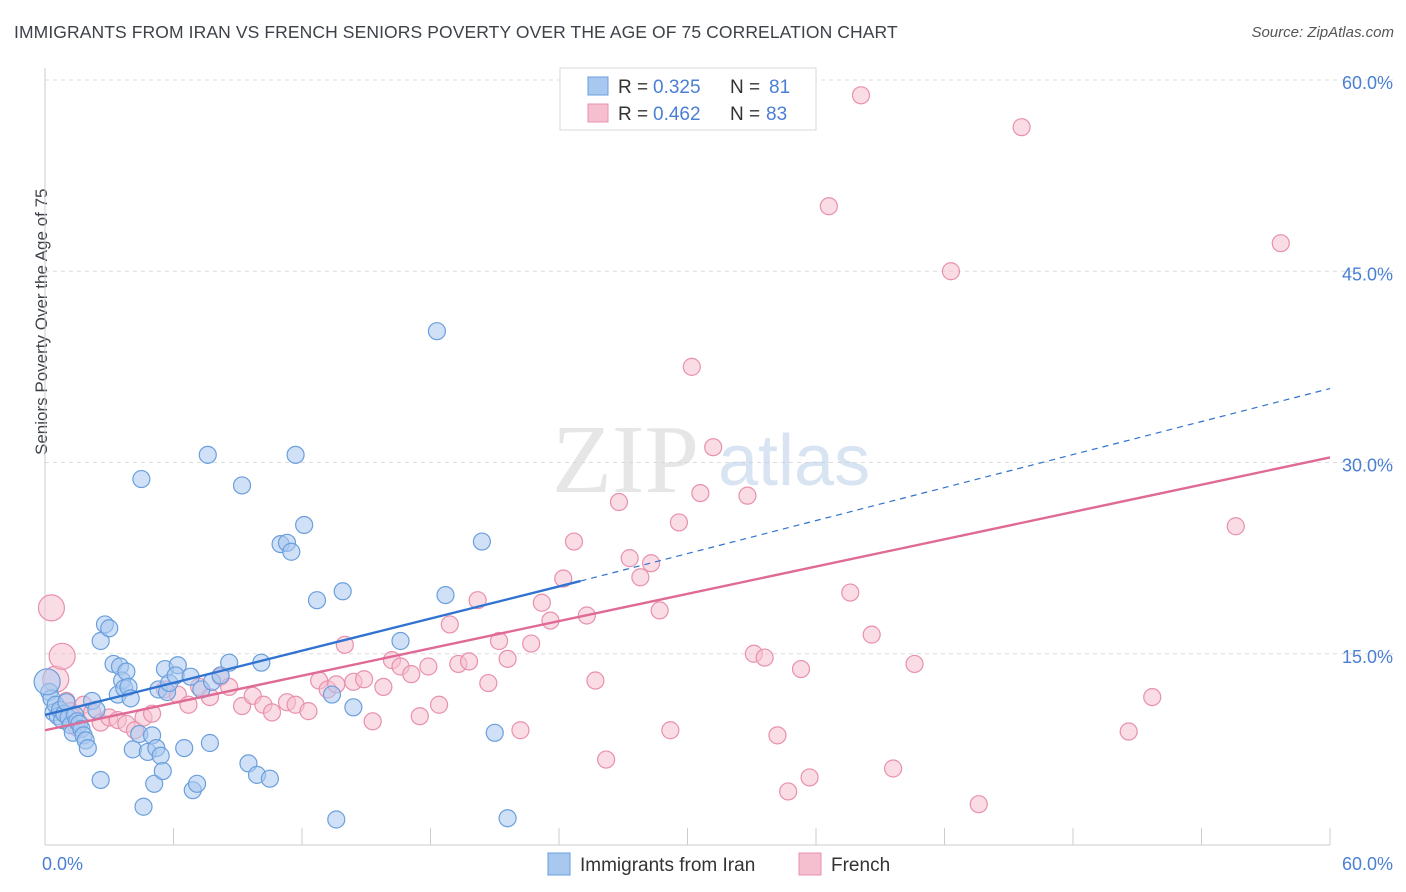  Describe the element at coordinates (667, 865) in the screenshot. I see `bottom-legend-label-iran: Immigrants from Iran` at that location.